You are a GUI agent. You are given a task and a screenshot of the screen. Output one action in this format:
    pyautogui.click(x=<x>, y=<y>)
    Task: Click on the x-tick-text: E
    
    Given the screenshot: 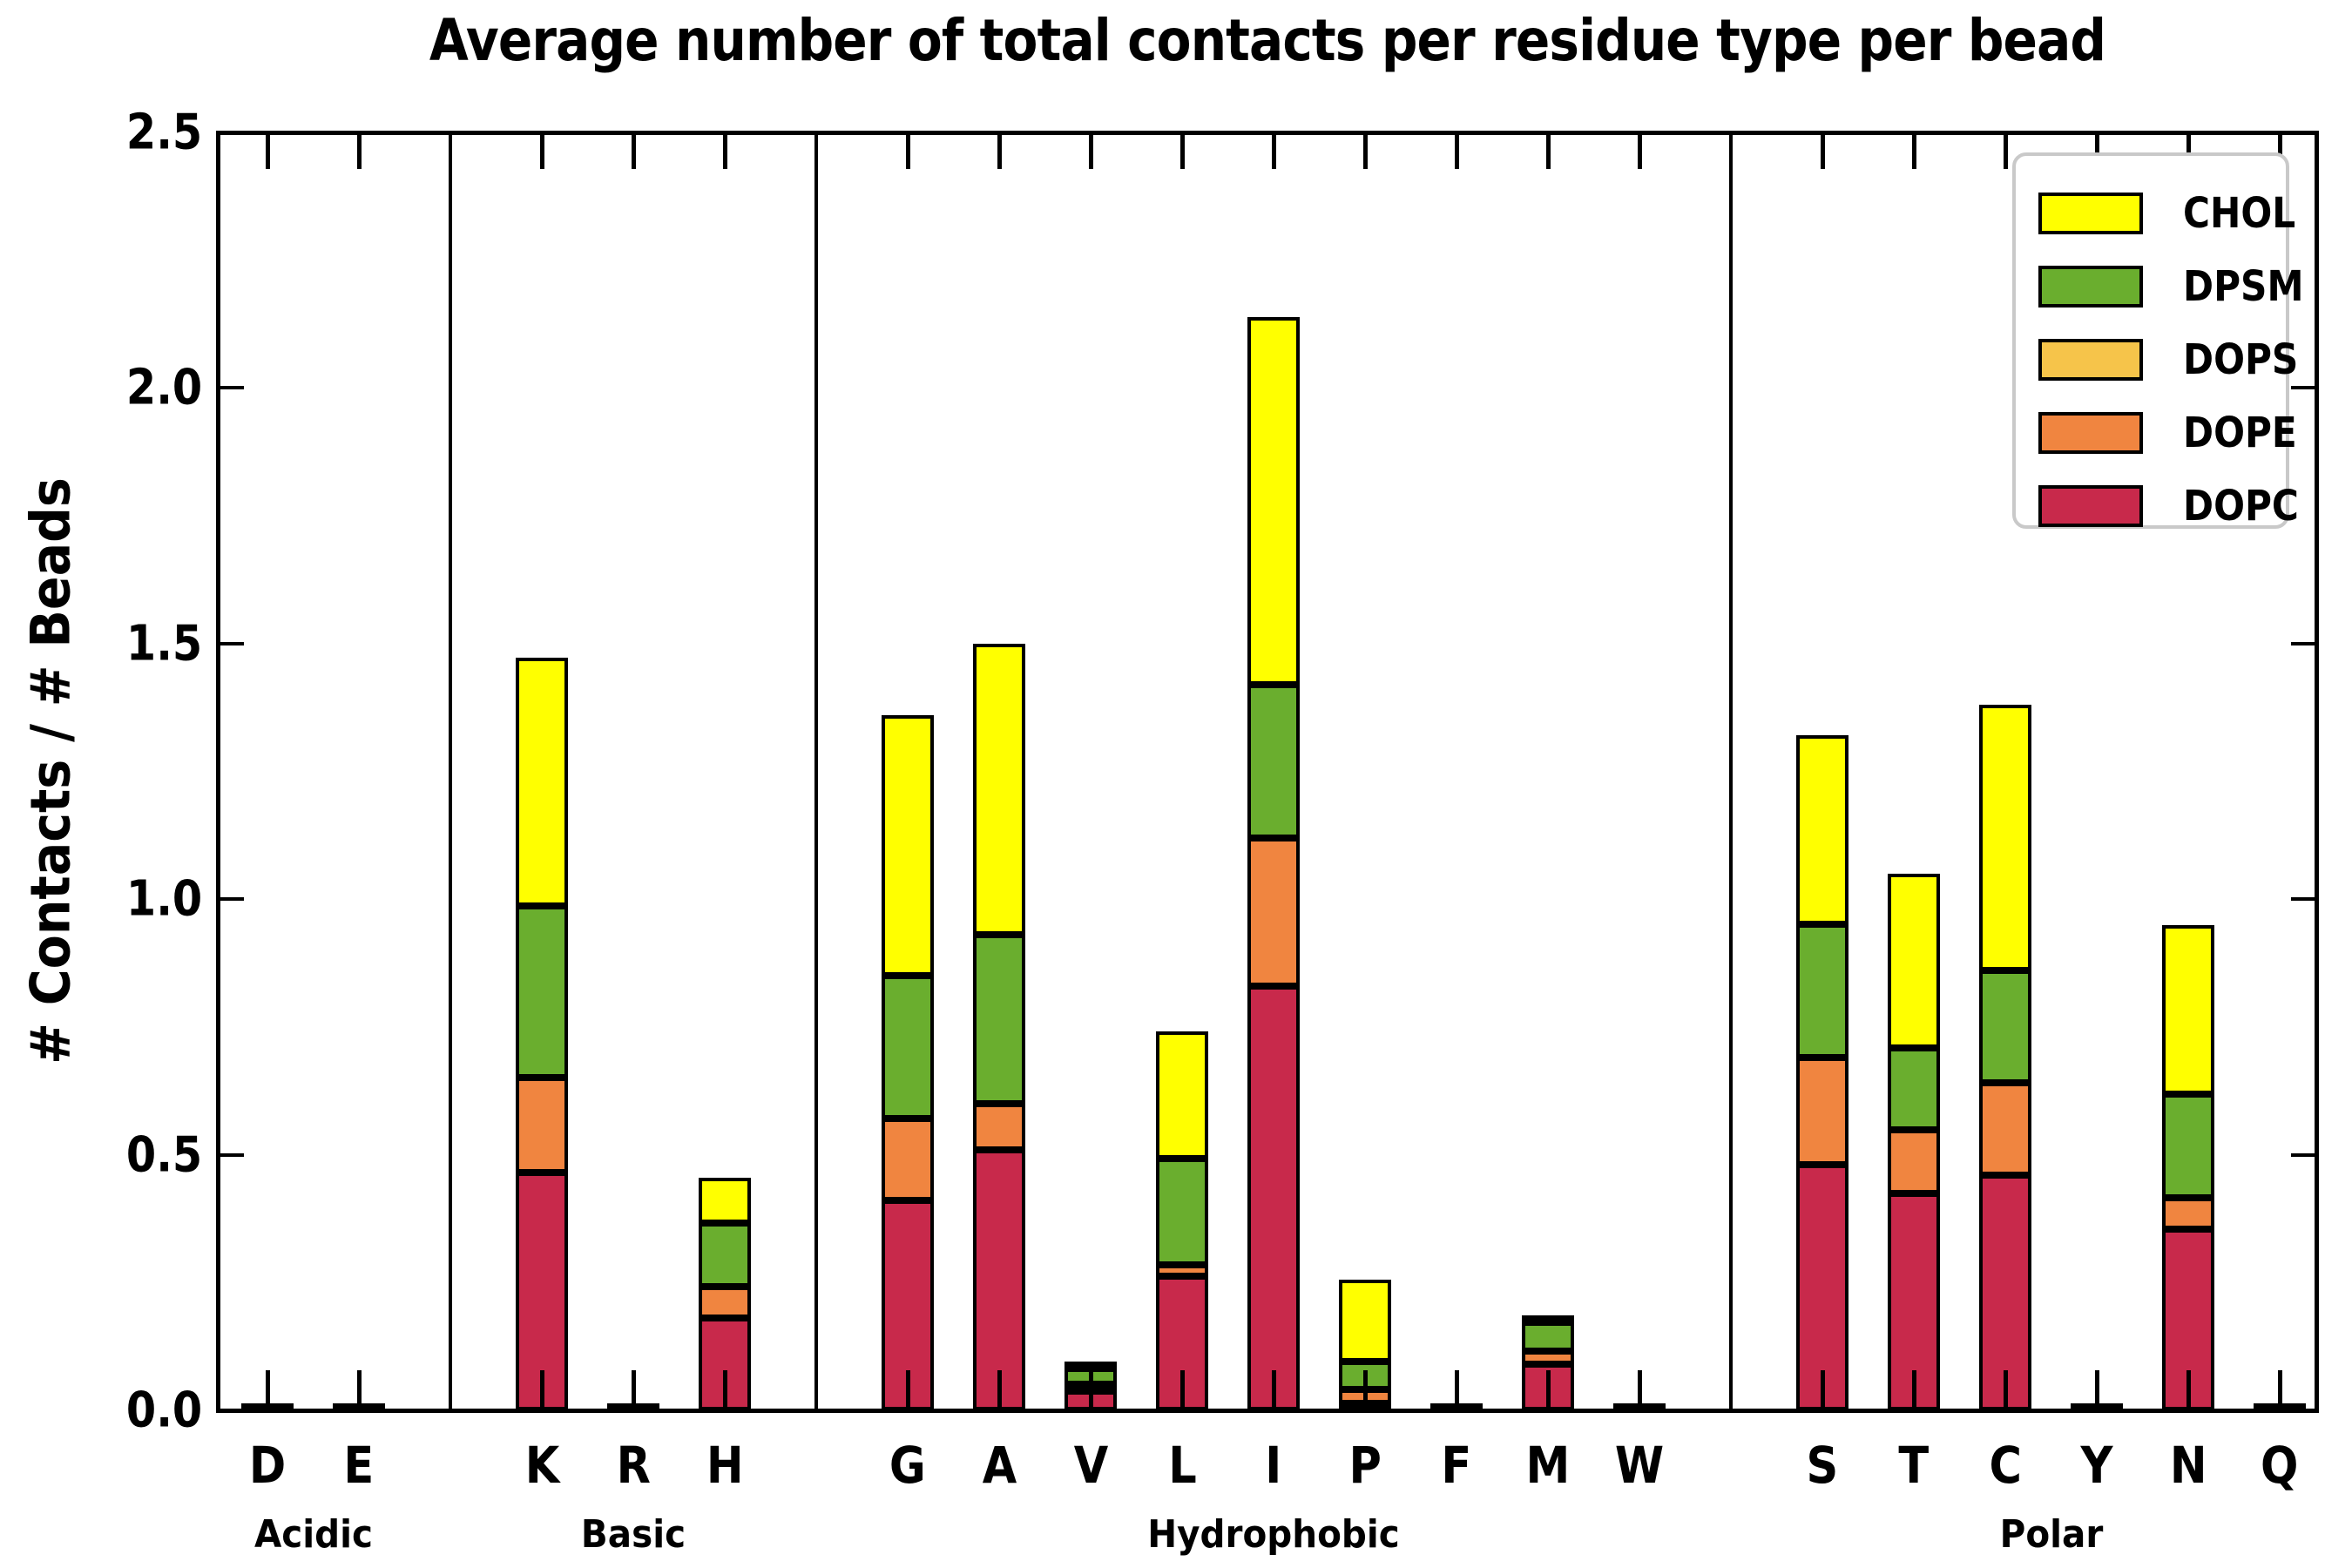 What is the action you would take?
    pyautogui.click(x=359, y=1466)
    